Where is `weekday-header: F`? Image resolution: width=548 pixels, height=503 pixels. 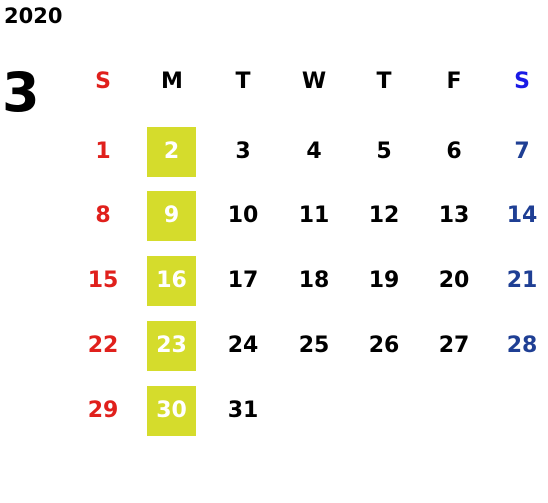
weekday-header: F is located at coordinates (454, 81).